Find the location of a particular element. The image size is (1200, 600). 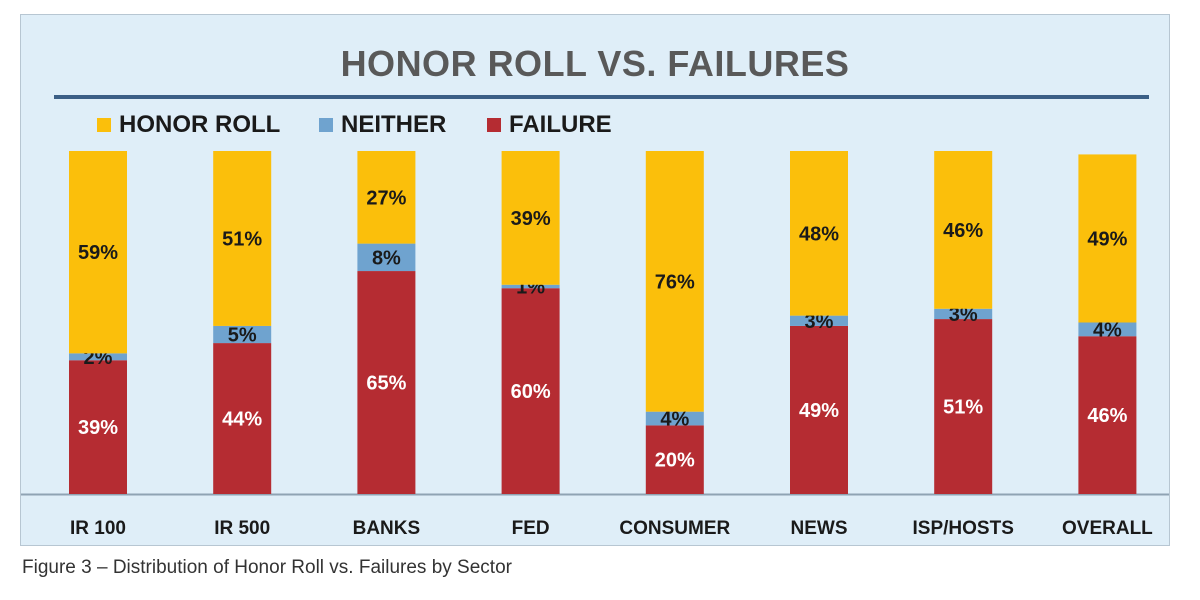

x-tick-label-overall: OVERALL is located at coordinates (1107, 528).